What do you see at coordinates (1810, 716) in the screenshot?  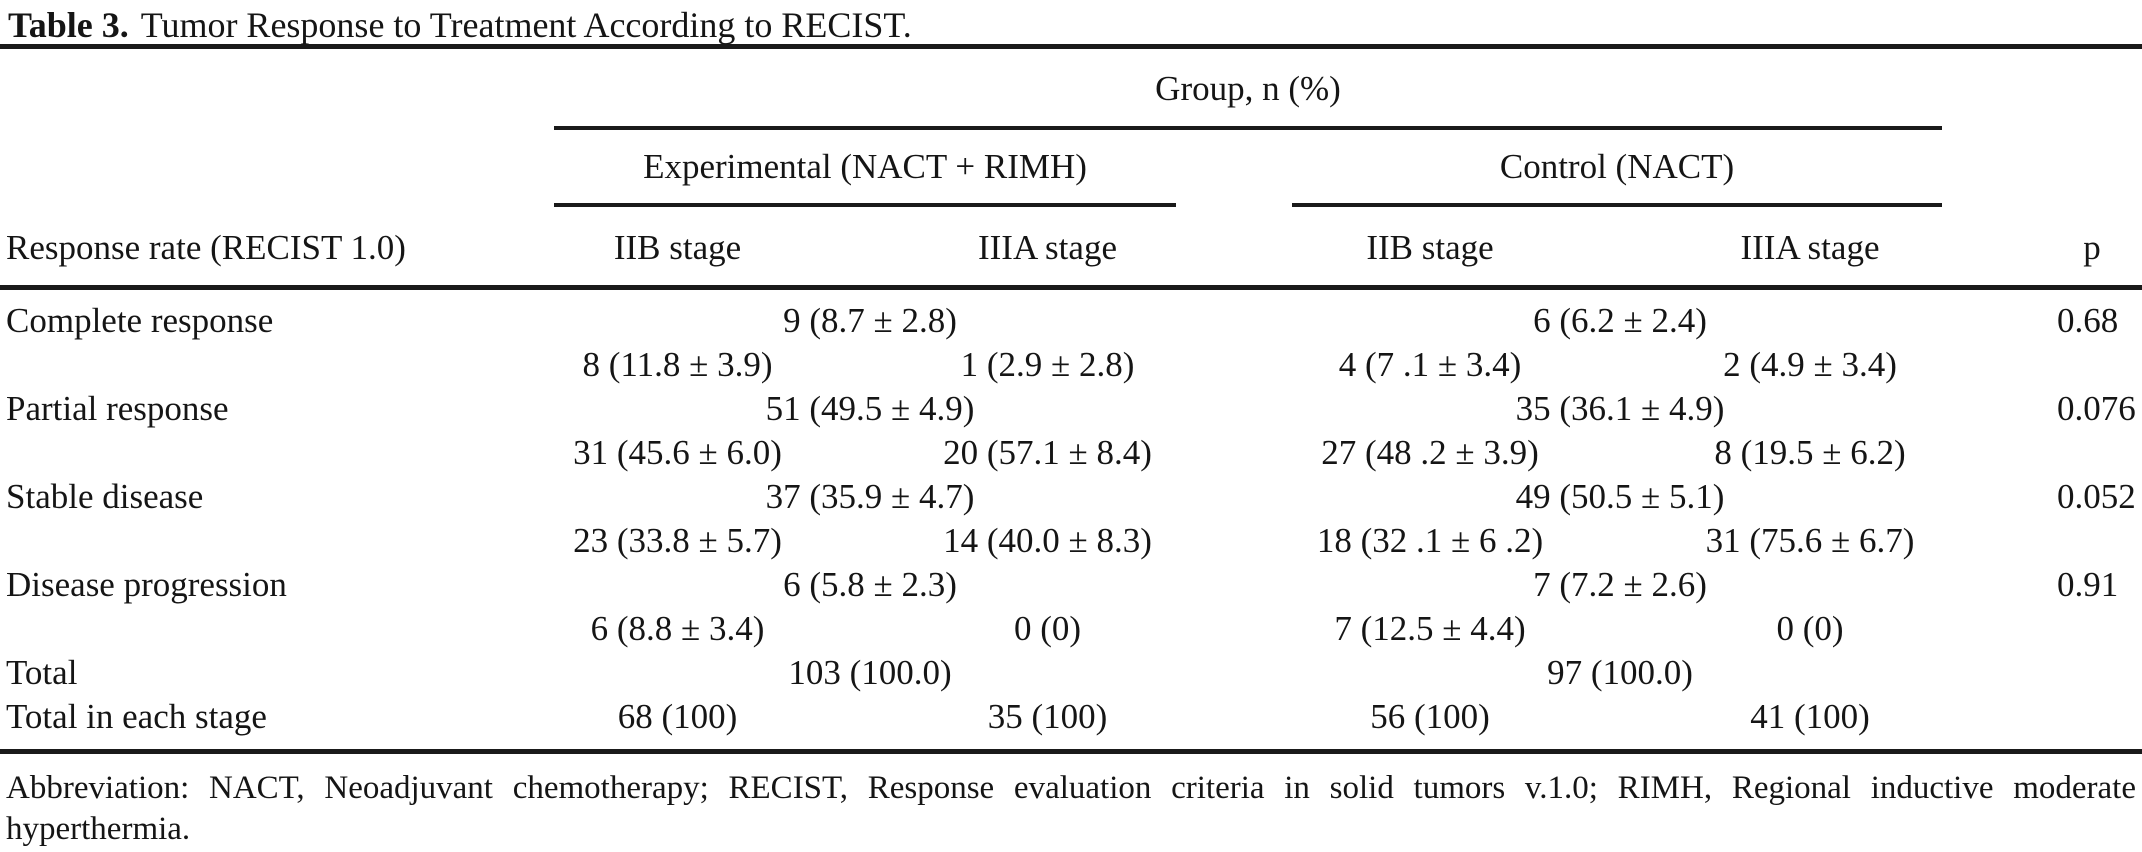 I see `cell-ctrl-iiia: 41 (100)` at bounding box center [1810, 716].